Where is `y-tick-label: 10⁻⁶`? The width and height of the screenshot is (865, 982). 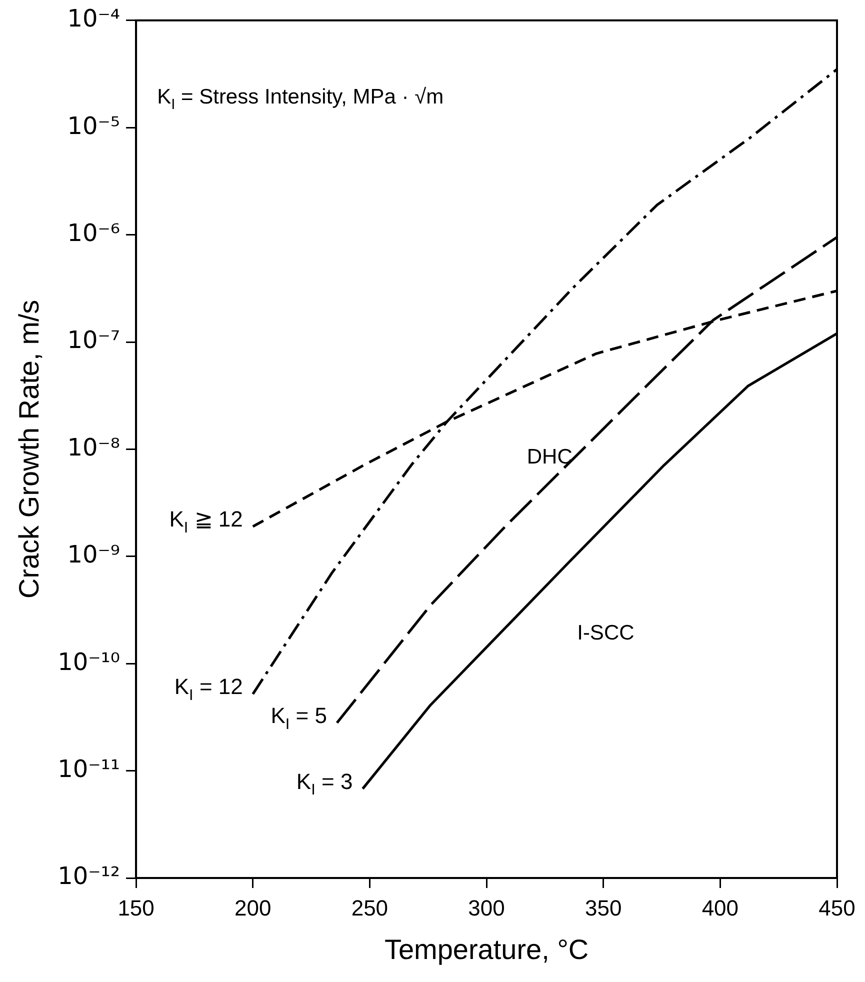 y-tick-label: 10⁻⁶ is located at coordinates (93, 233).